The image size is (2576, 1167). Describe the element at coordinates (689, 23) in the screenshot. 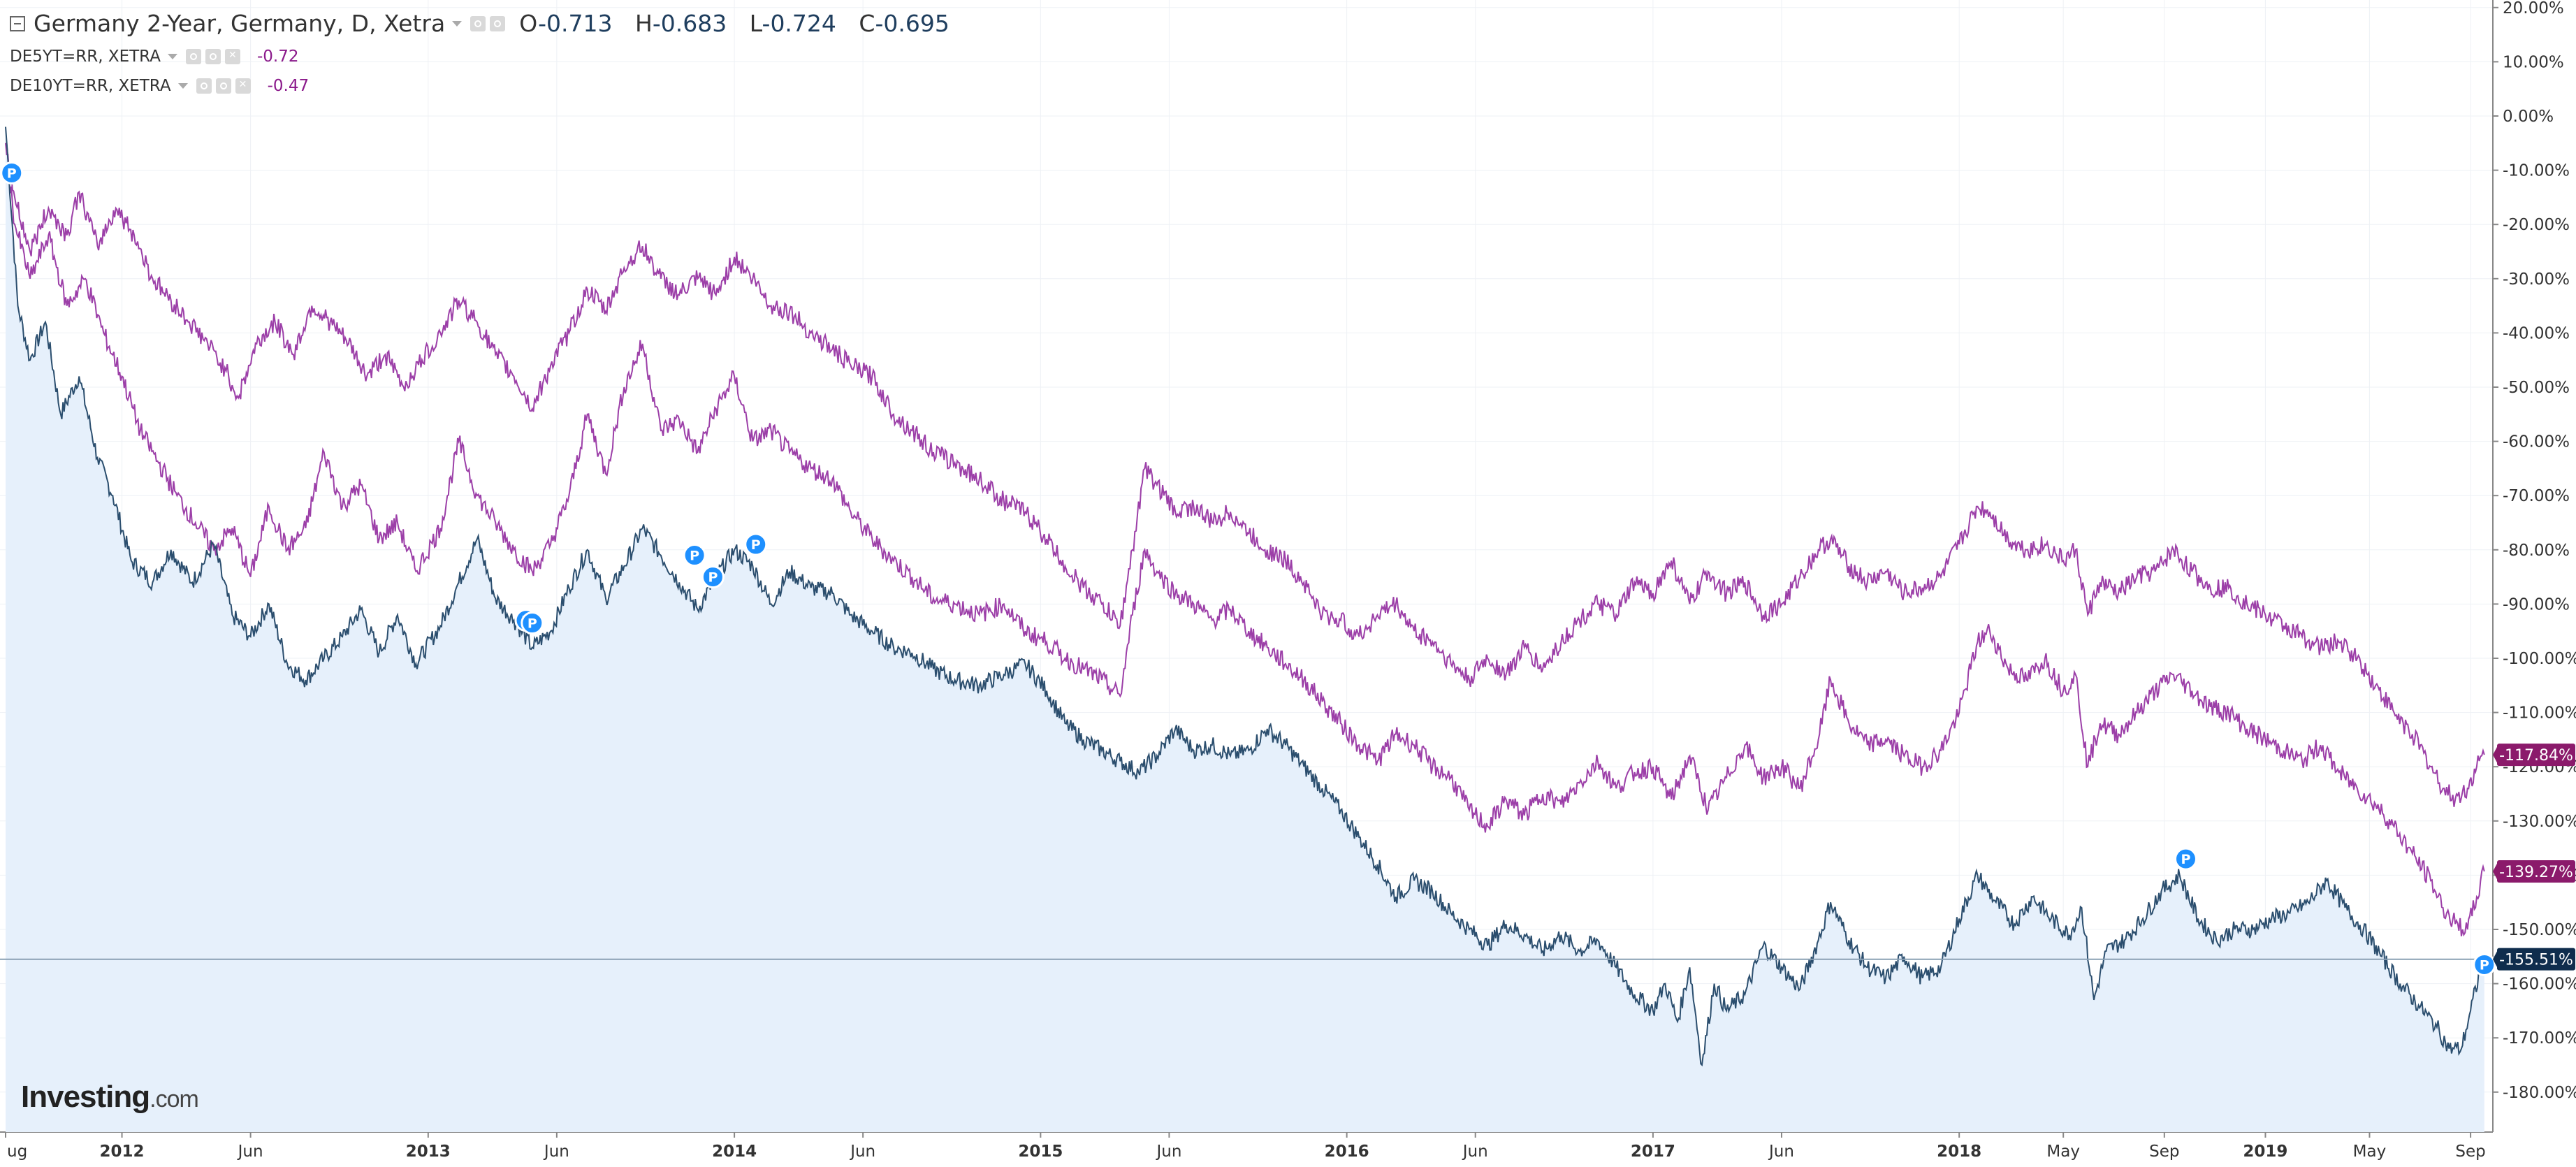

I see `high-value: -0.683` at that location.